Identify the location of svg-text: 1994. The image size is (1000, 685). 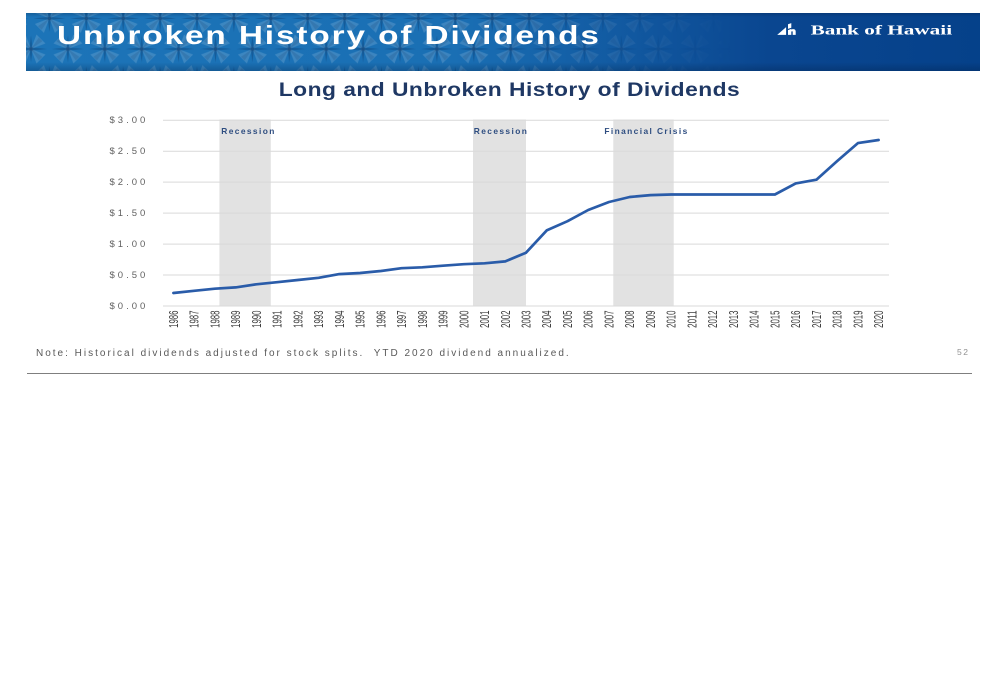
(339, 319).